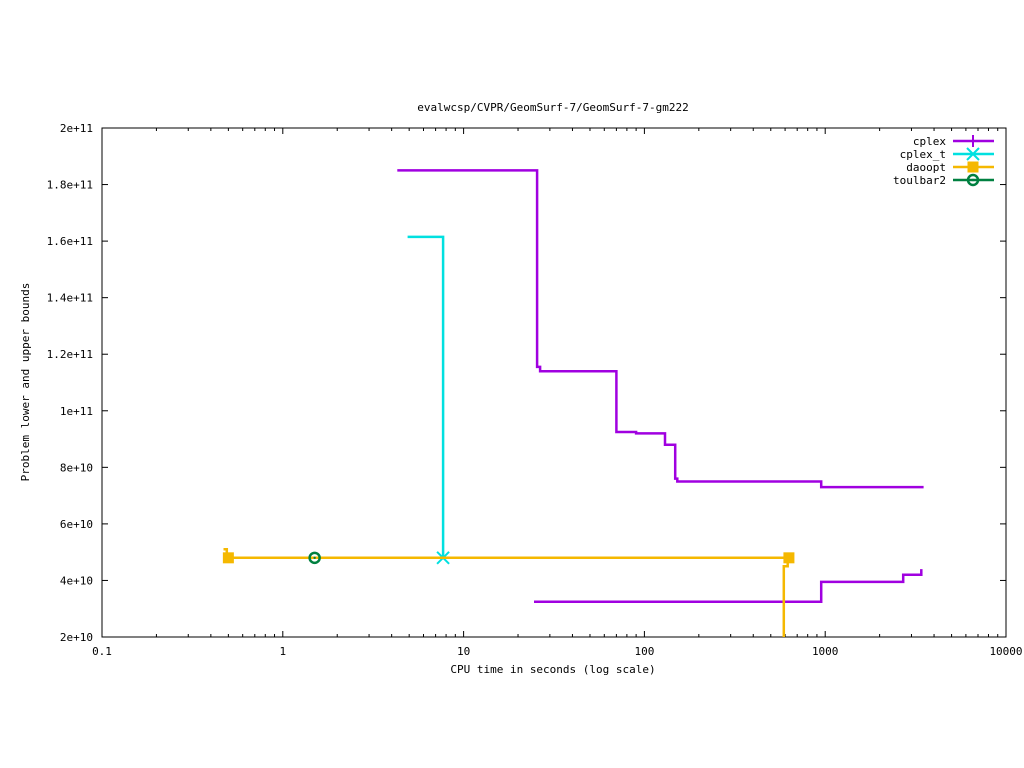  I want to click on legend-label: cplex_t, so click(923, 154).